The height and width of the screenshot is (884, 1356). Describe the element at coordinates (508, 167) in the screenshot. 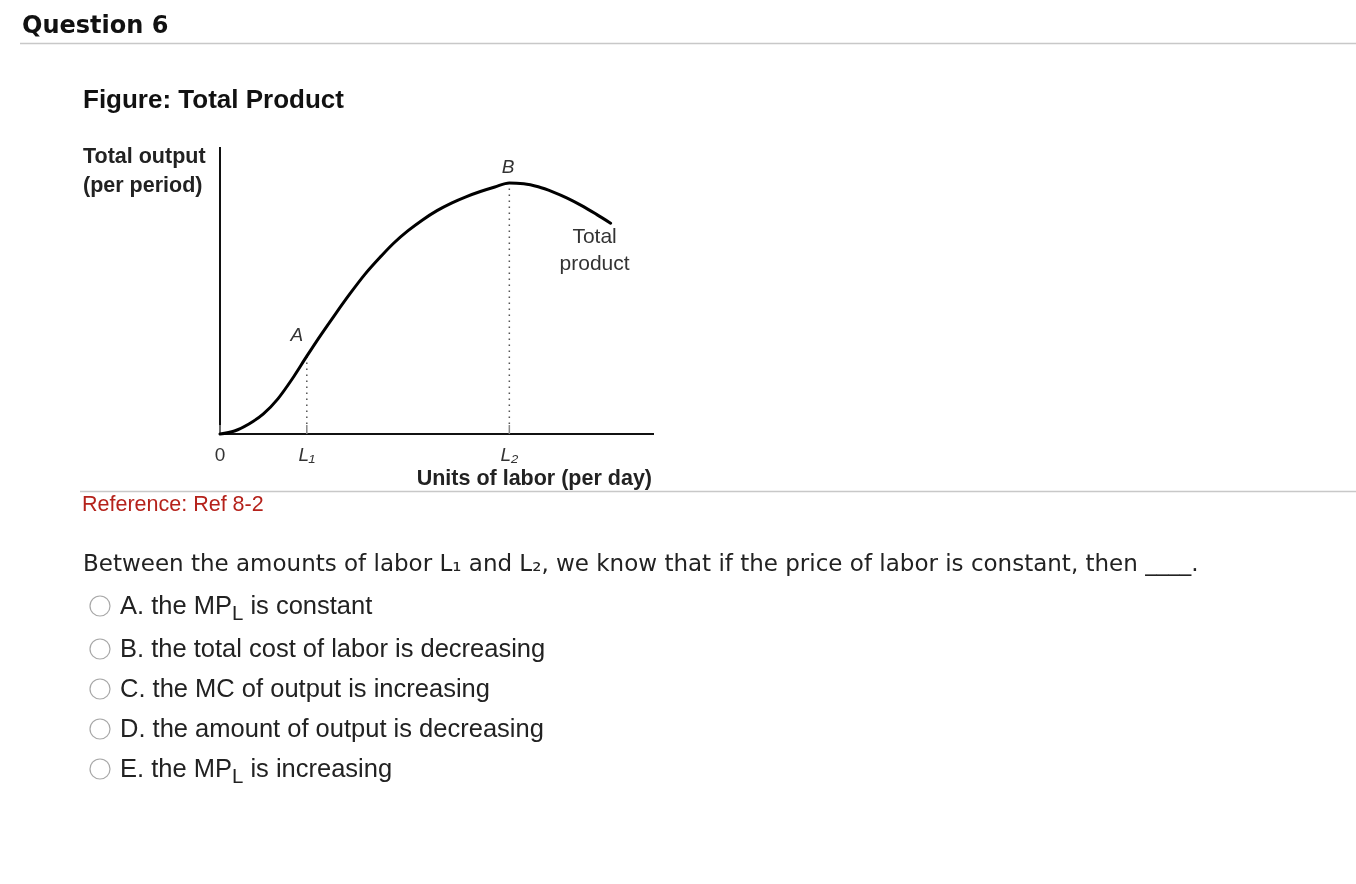

I see `annotation: B` at that location.